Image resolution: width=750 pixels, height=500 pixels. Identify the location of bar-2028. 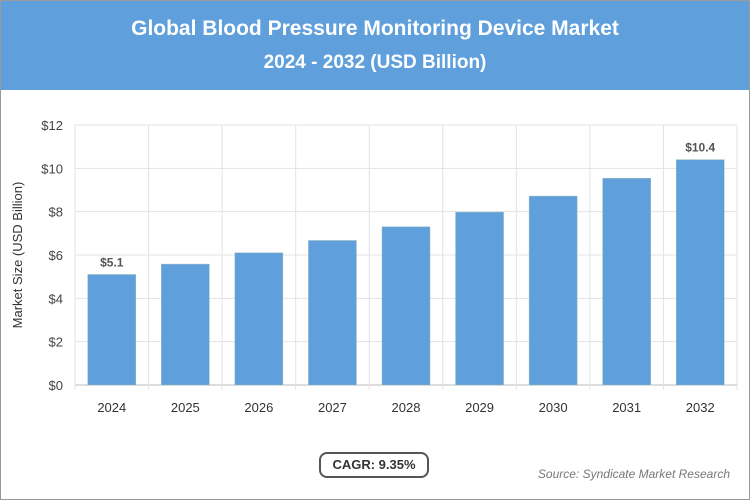
(406, 306).